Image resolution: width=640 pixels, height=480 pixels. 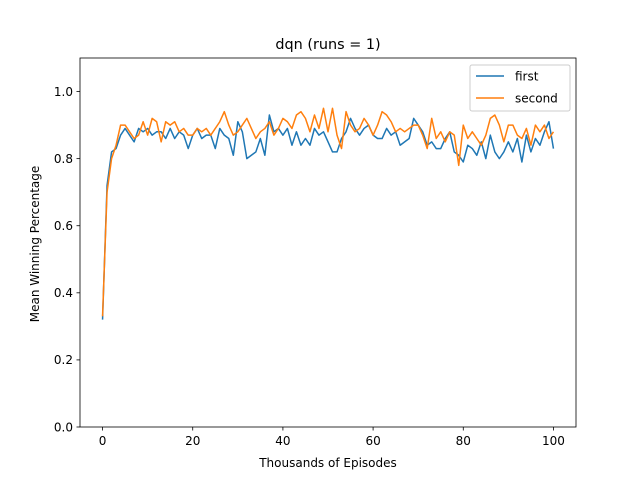 I want to click on x-tick-label: 0, so click(x=103, y=441).